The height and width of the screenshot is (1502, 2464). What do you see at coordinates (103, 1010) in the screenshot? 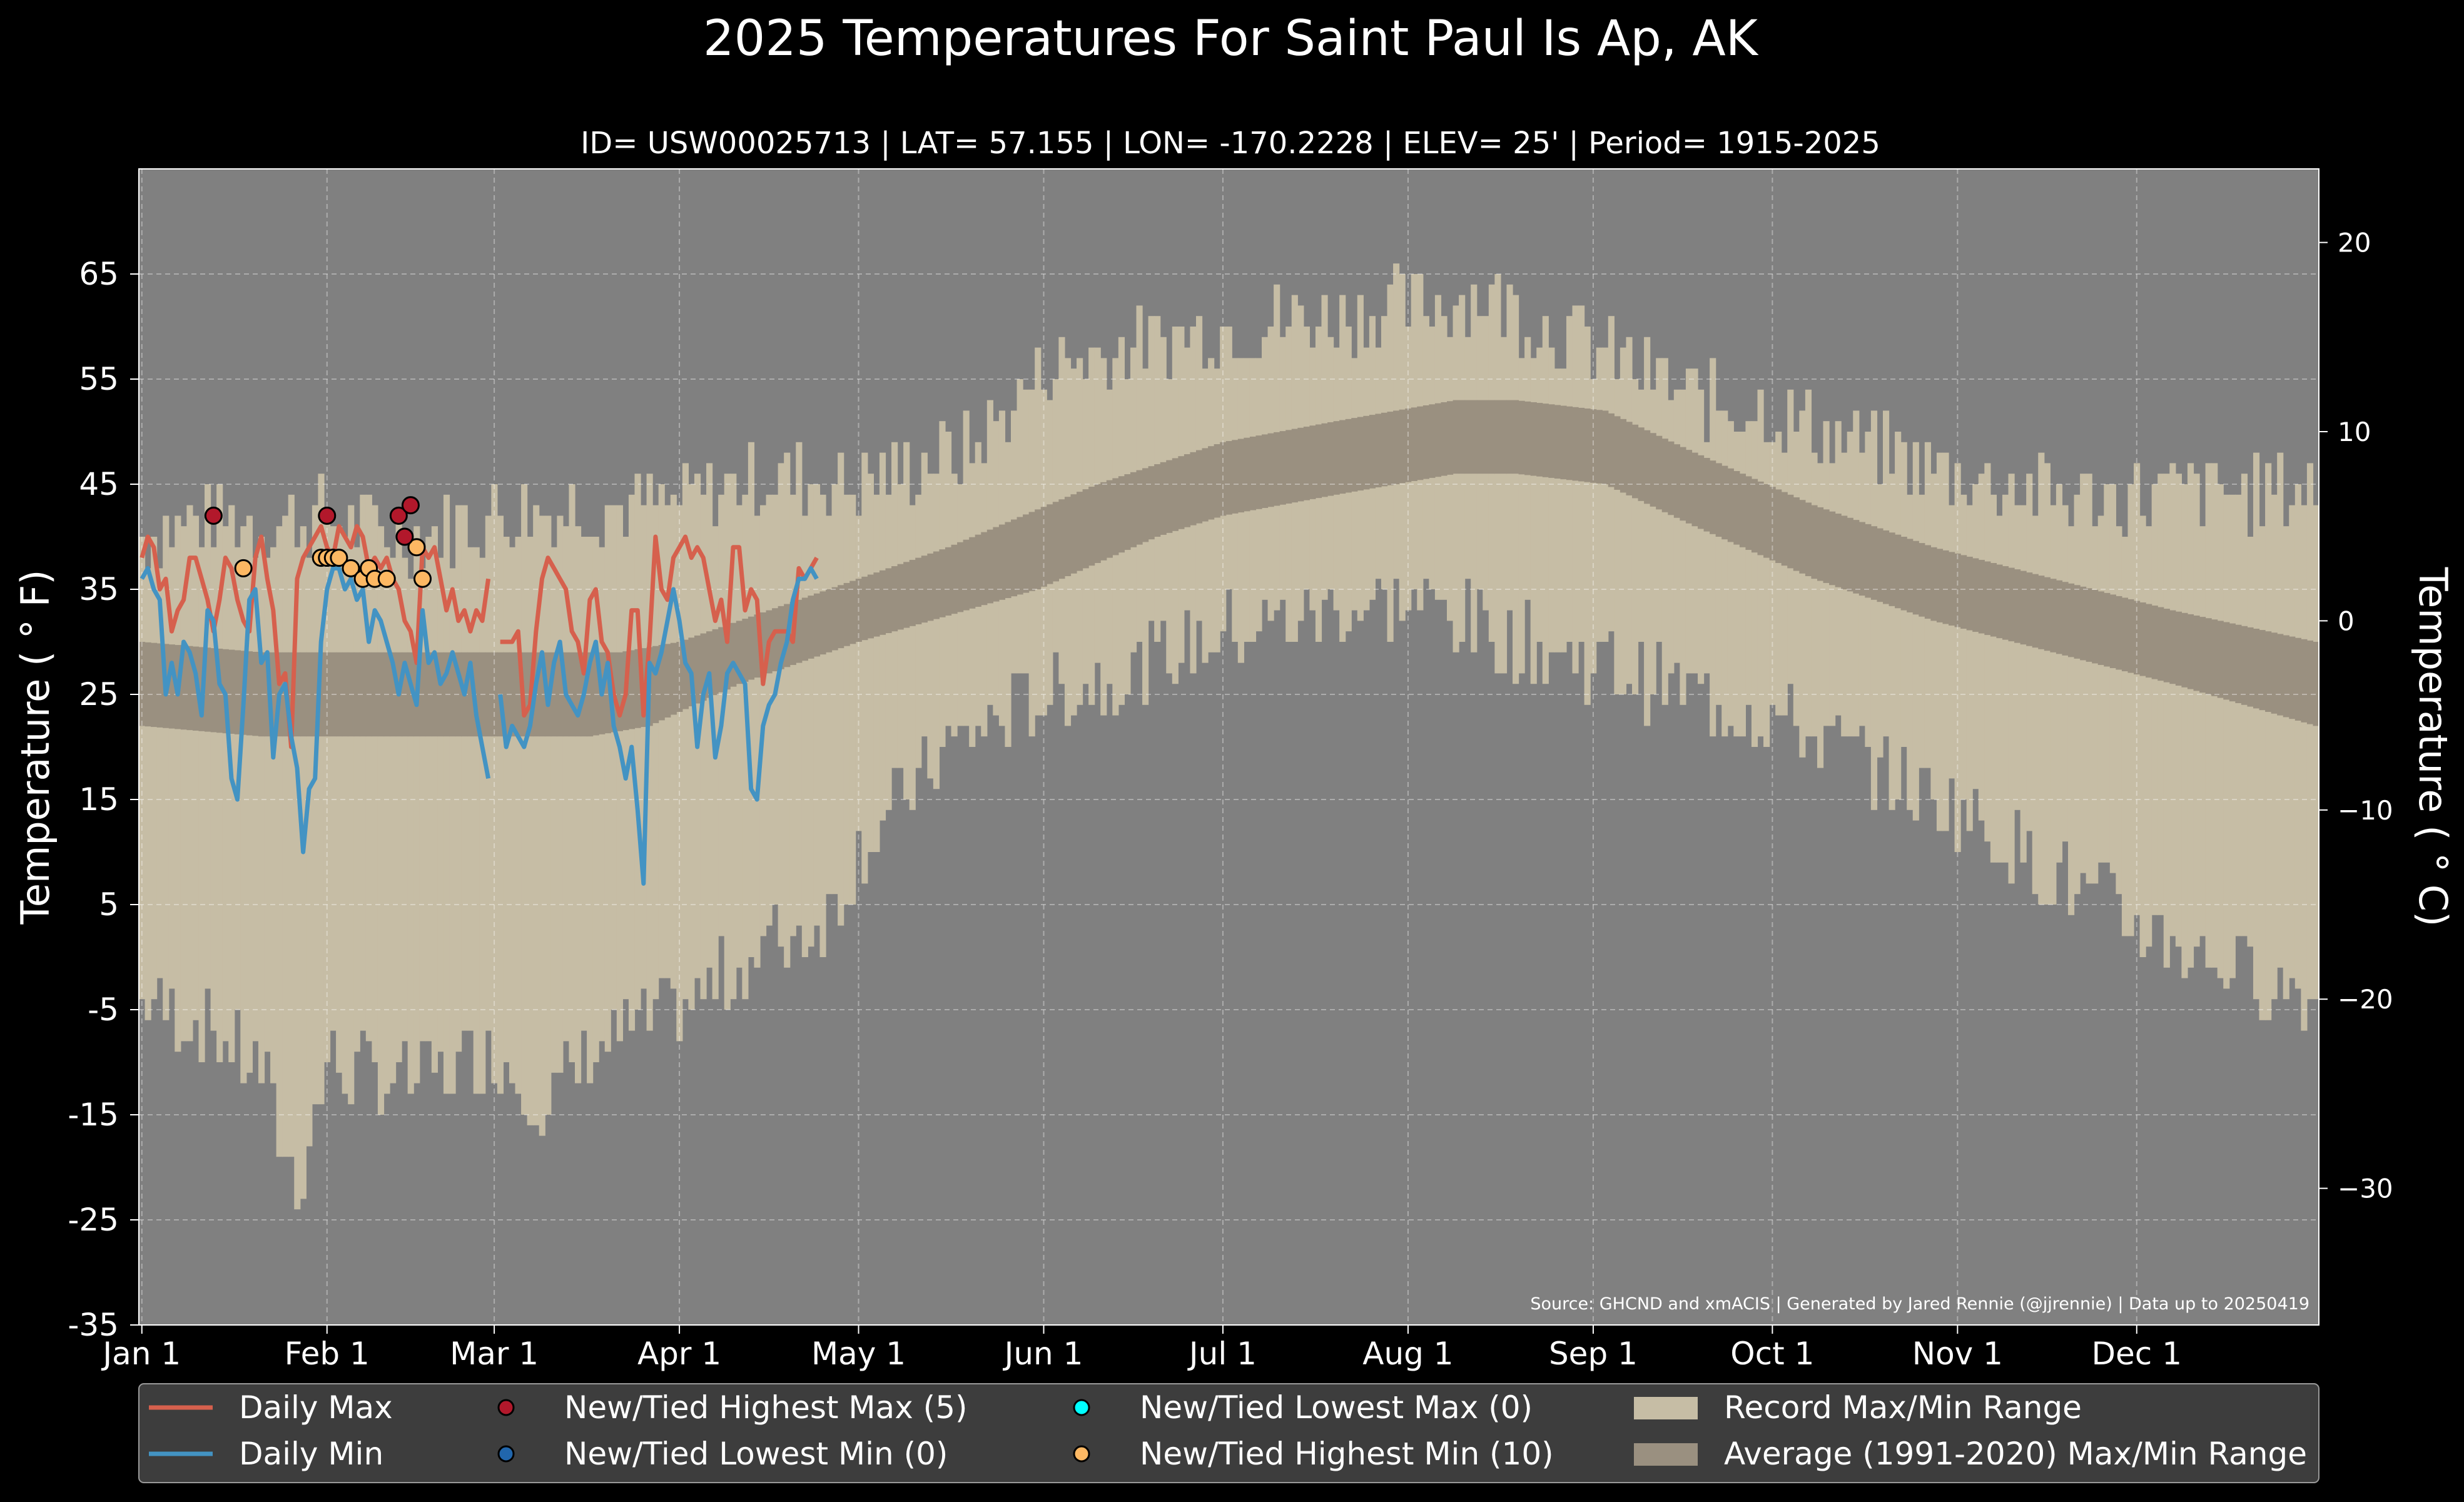
I see `y-tick-label: -5` at bounding box center [103, 1010].